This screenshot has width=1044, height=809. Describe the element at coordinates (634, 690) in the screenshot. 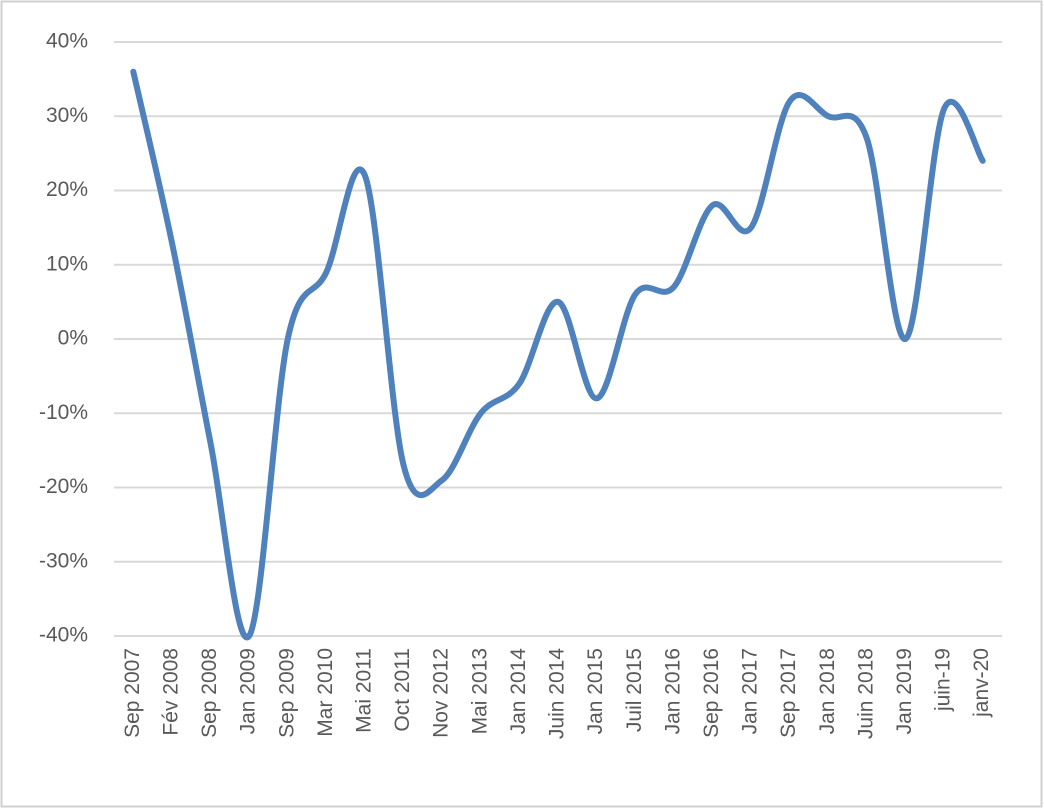

I see `x-tick-label: Juil 2015` at that location.